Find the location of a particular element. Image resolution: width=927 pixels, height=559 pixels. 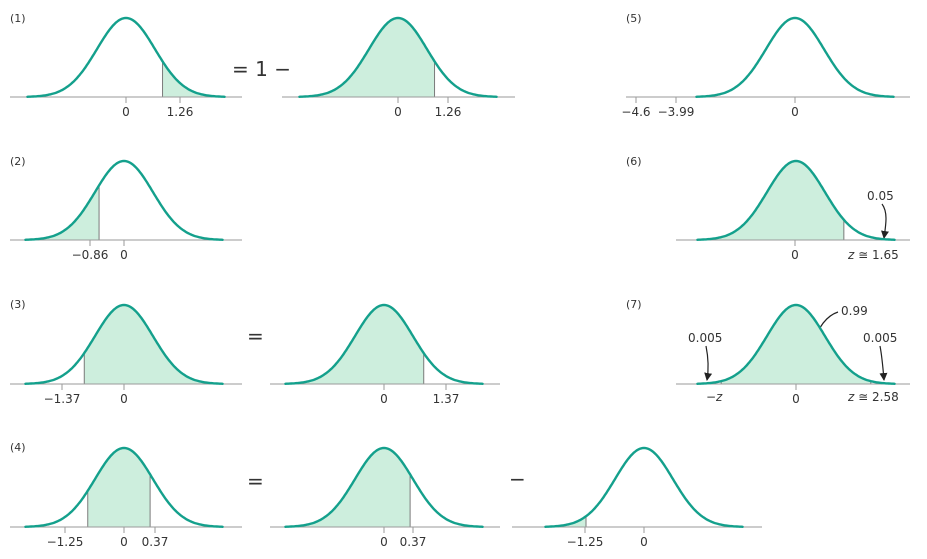

p3b-tick-label-1: 1.37 is located at coordinates (446, 399).